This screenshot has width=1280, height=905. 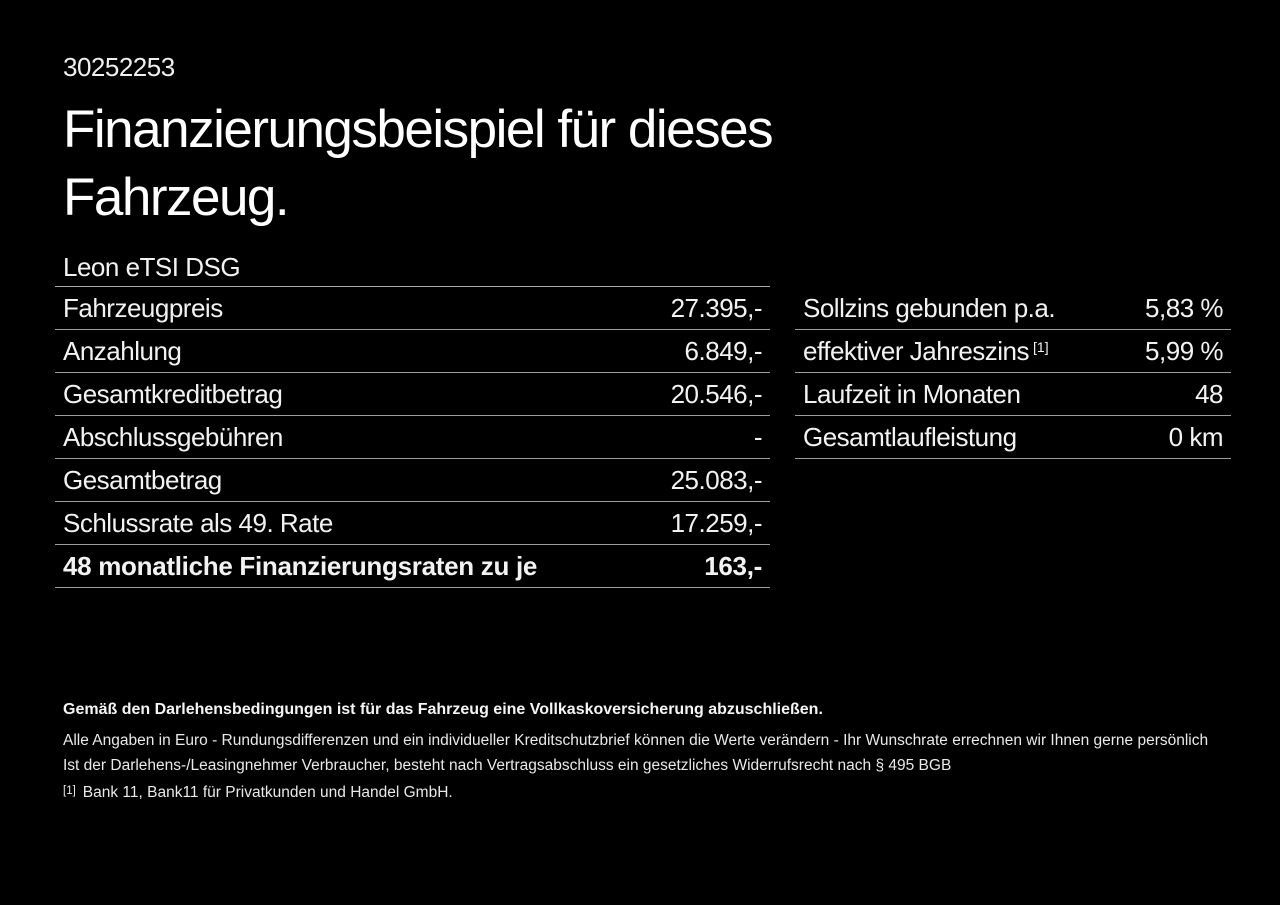 I want to click on table-row-total-amount: Gesamtbetrag 25.083,-, so click(x=412, y=480).